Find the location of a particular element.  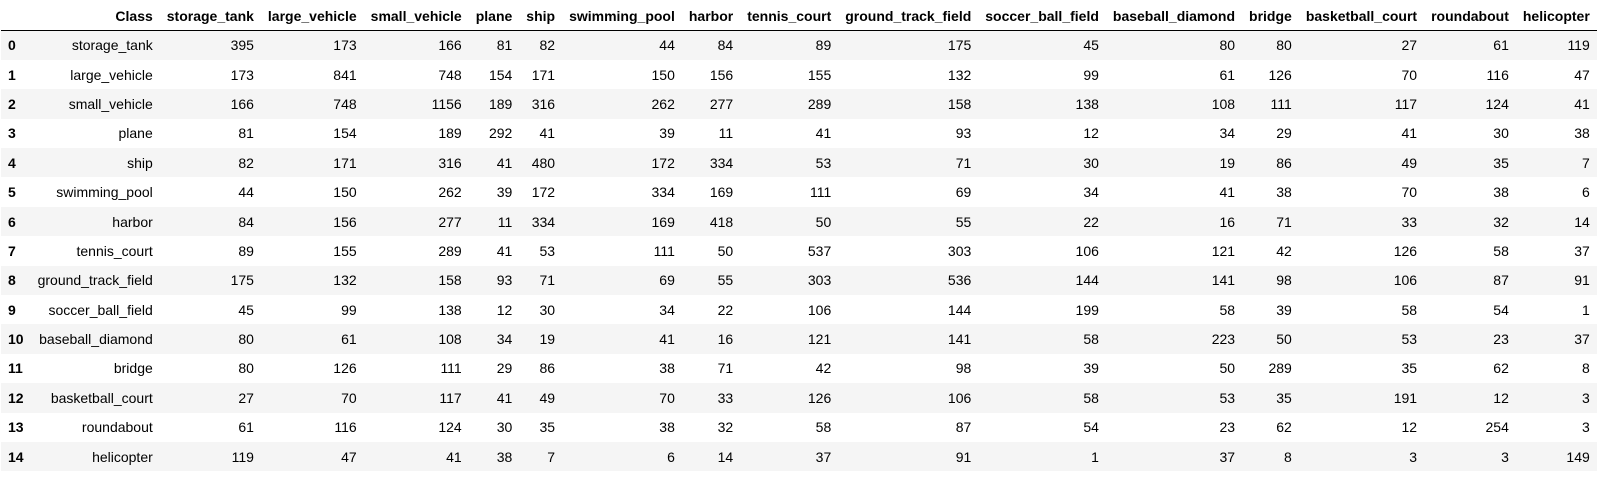

column-header: swimming_pool is located at coordinates (622, 16).